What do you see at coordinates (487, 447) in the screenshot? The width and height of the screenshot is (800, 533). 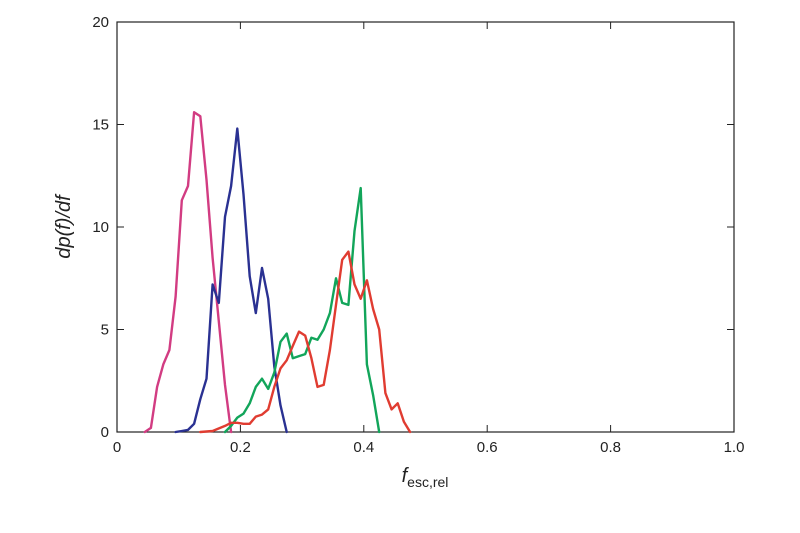 I see `x-tick-label: 0.6` at bounding box center [487, 447].